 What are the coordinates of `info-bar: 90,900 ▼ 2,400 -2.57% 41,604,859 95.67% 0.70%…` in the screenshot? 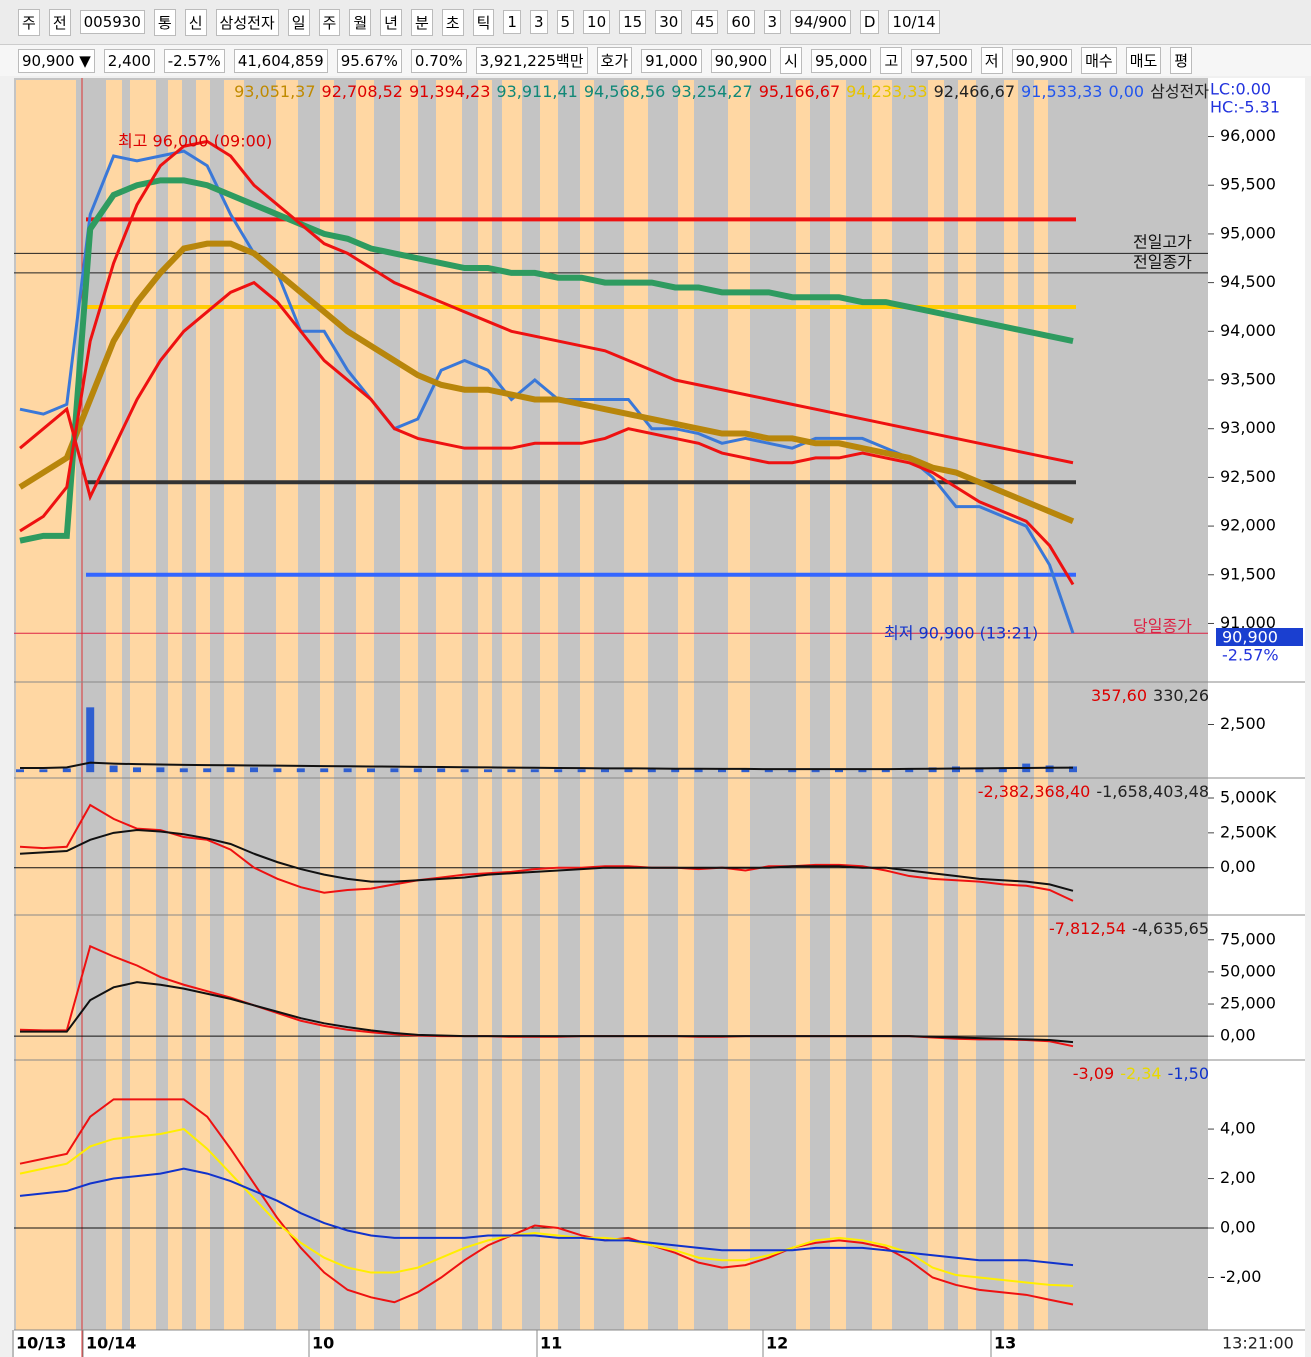 It's located at (655, 60).